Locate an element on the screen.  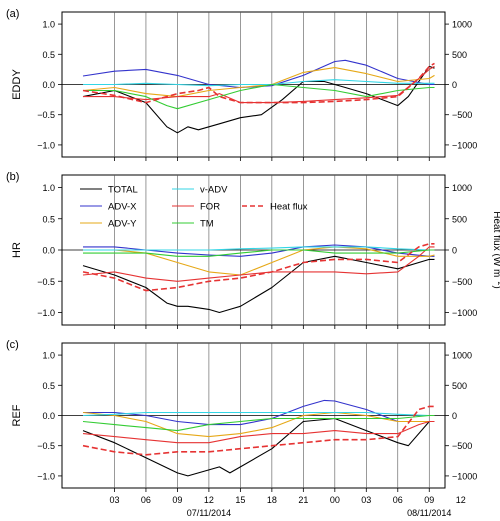
date-label: 08/11/2014 is located at coordinates (429, 513).